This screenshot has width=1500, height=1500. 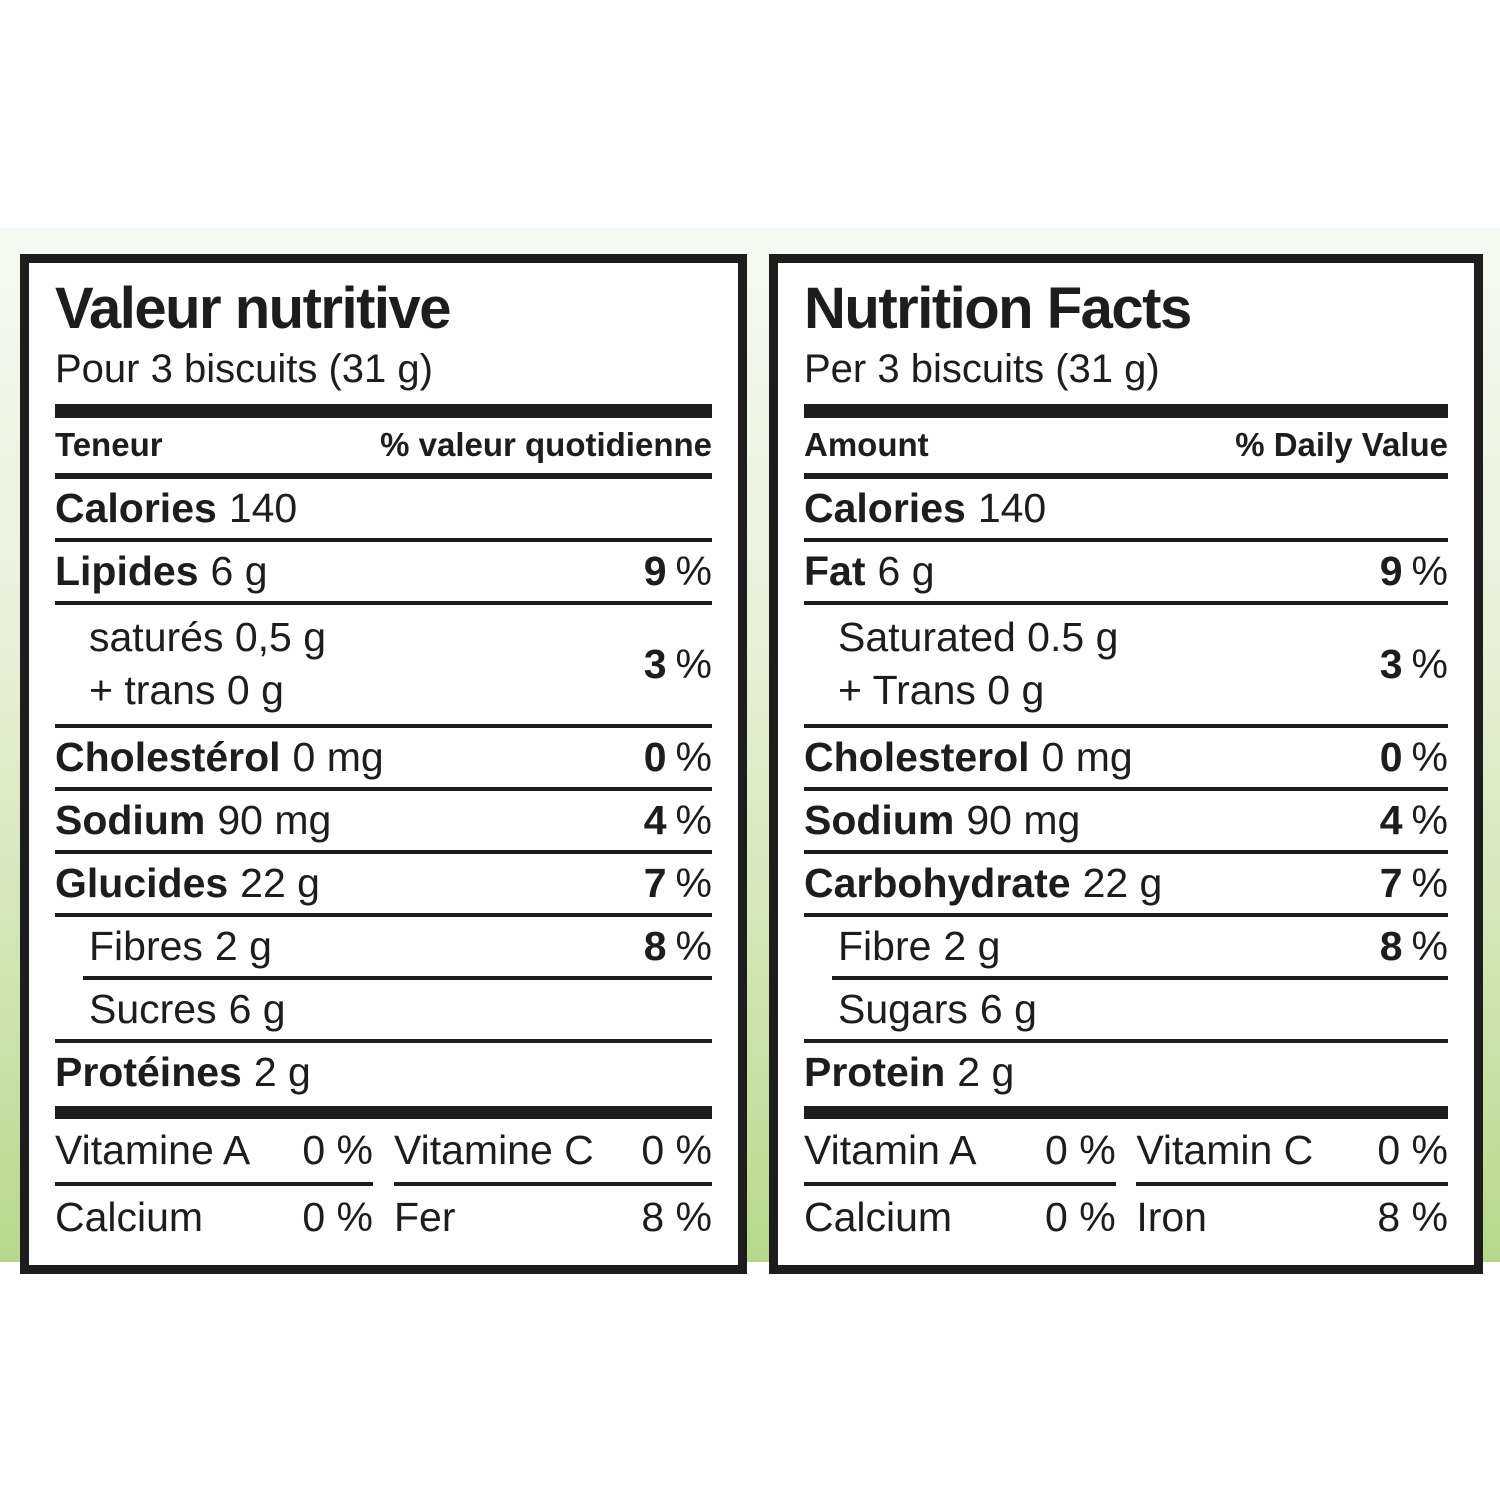 I want to click on iron-label-en: Iron, so click(x=1171, y=1216).